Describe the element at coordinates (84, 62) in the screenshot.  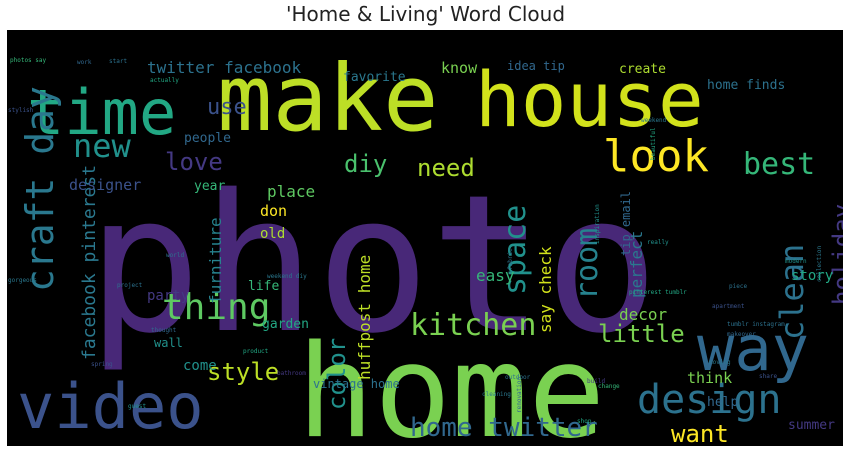
I see `word-work: work` at that location.